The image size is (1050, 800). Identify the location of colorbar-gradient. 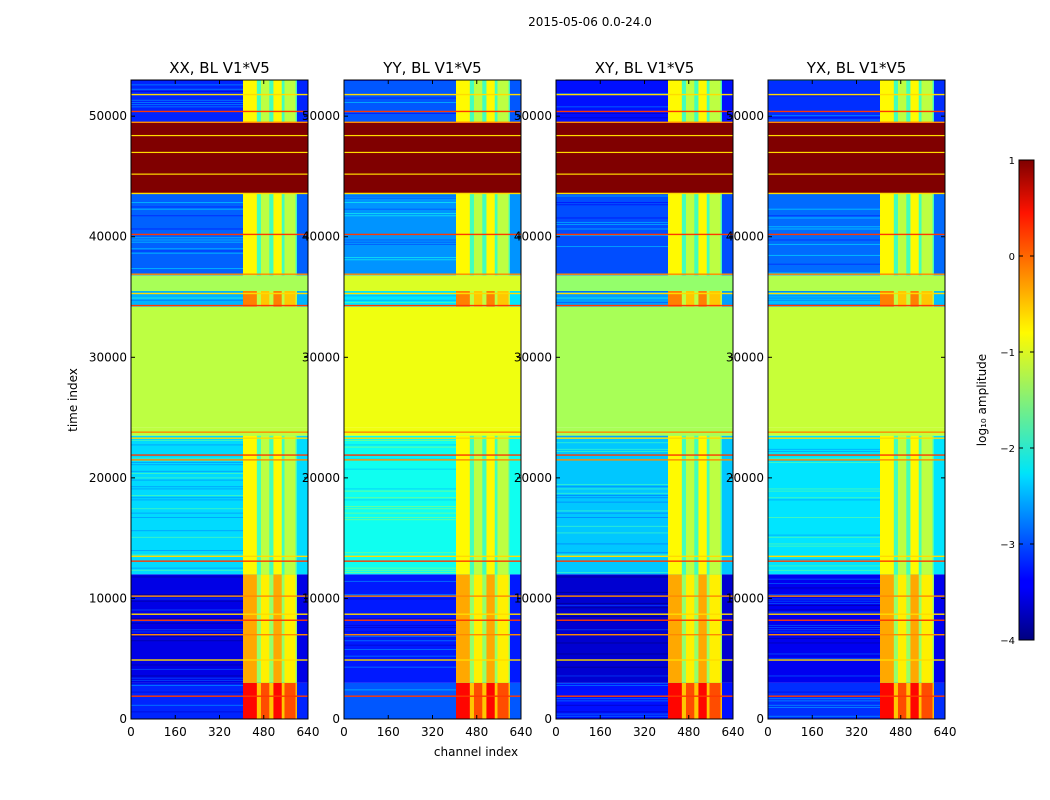
(1026, 400).